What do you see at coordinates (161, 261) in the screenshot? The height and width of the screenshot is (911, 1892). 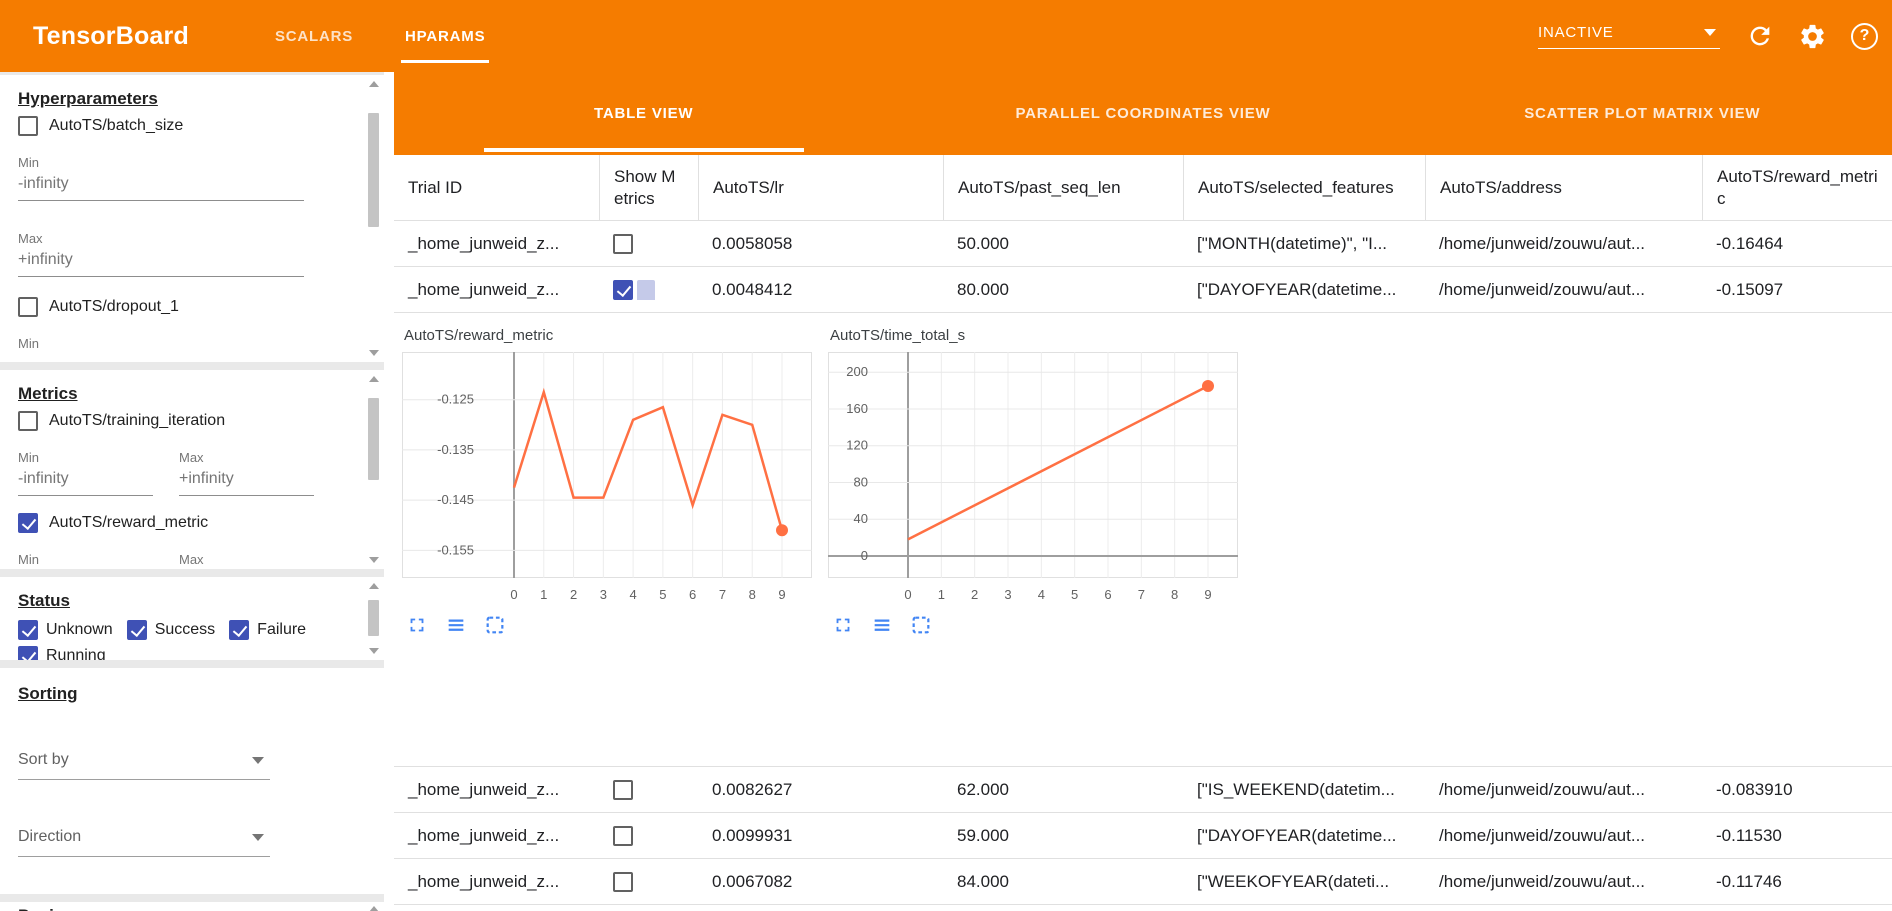 I see `batch-size-max-input` at bounding box center [161, 261].